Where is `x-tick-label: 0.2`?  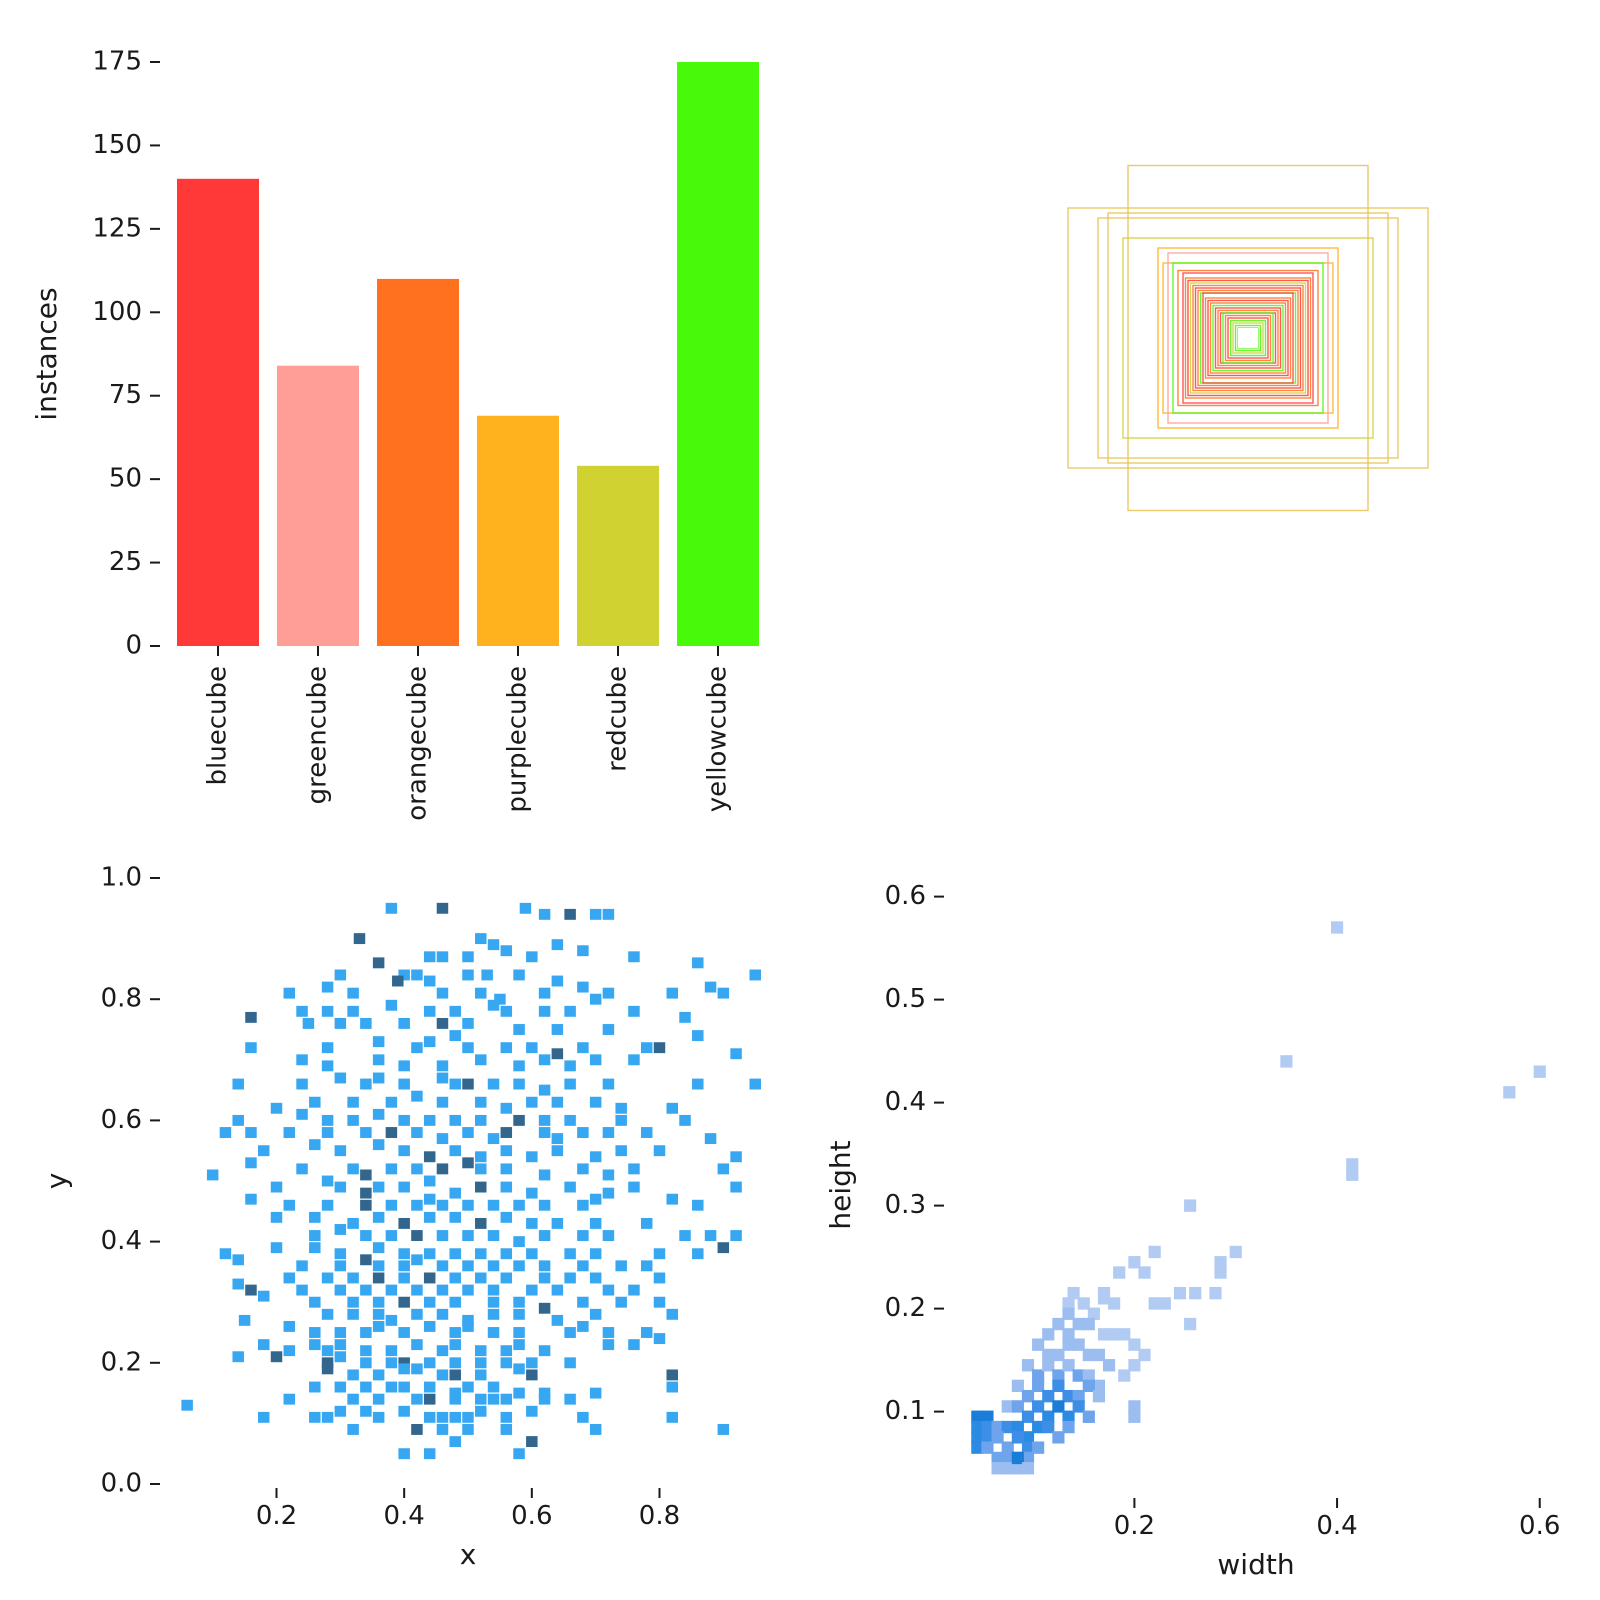
x-tick-label: 0.2 is located at coordinates (276, 1516).